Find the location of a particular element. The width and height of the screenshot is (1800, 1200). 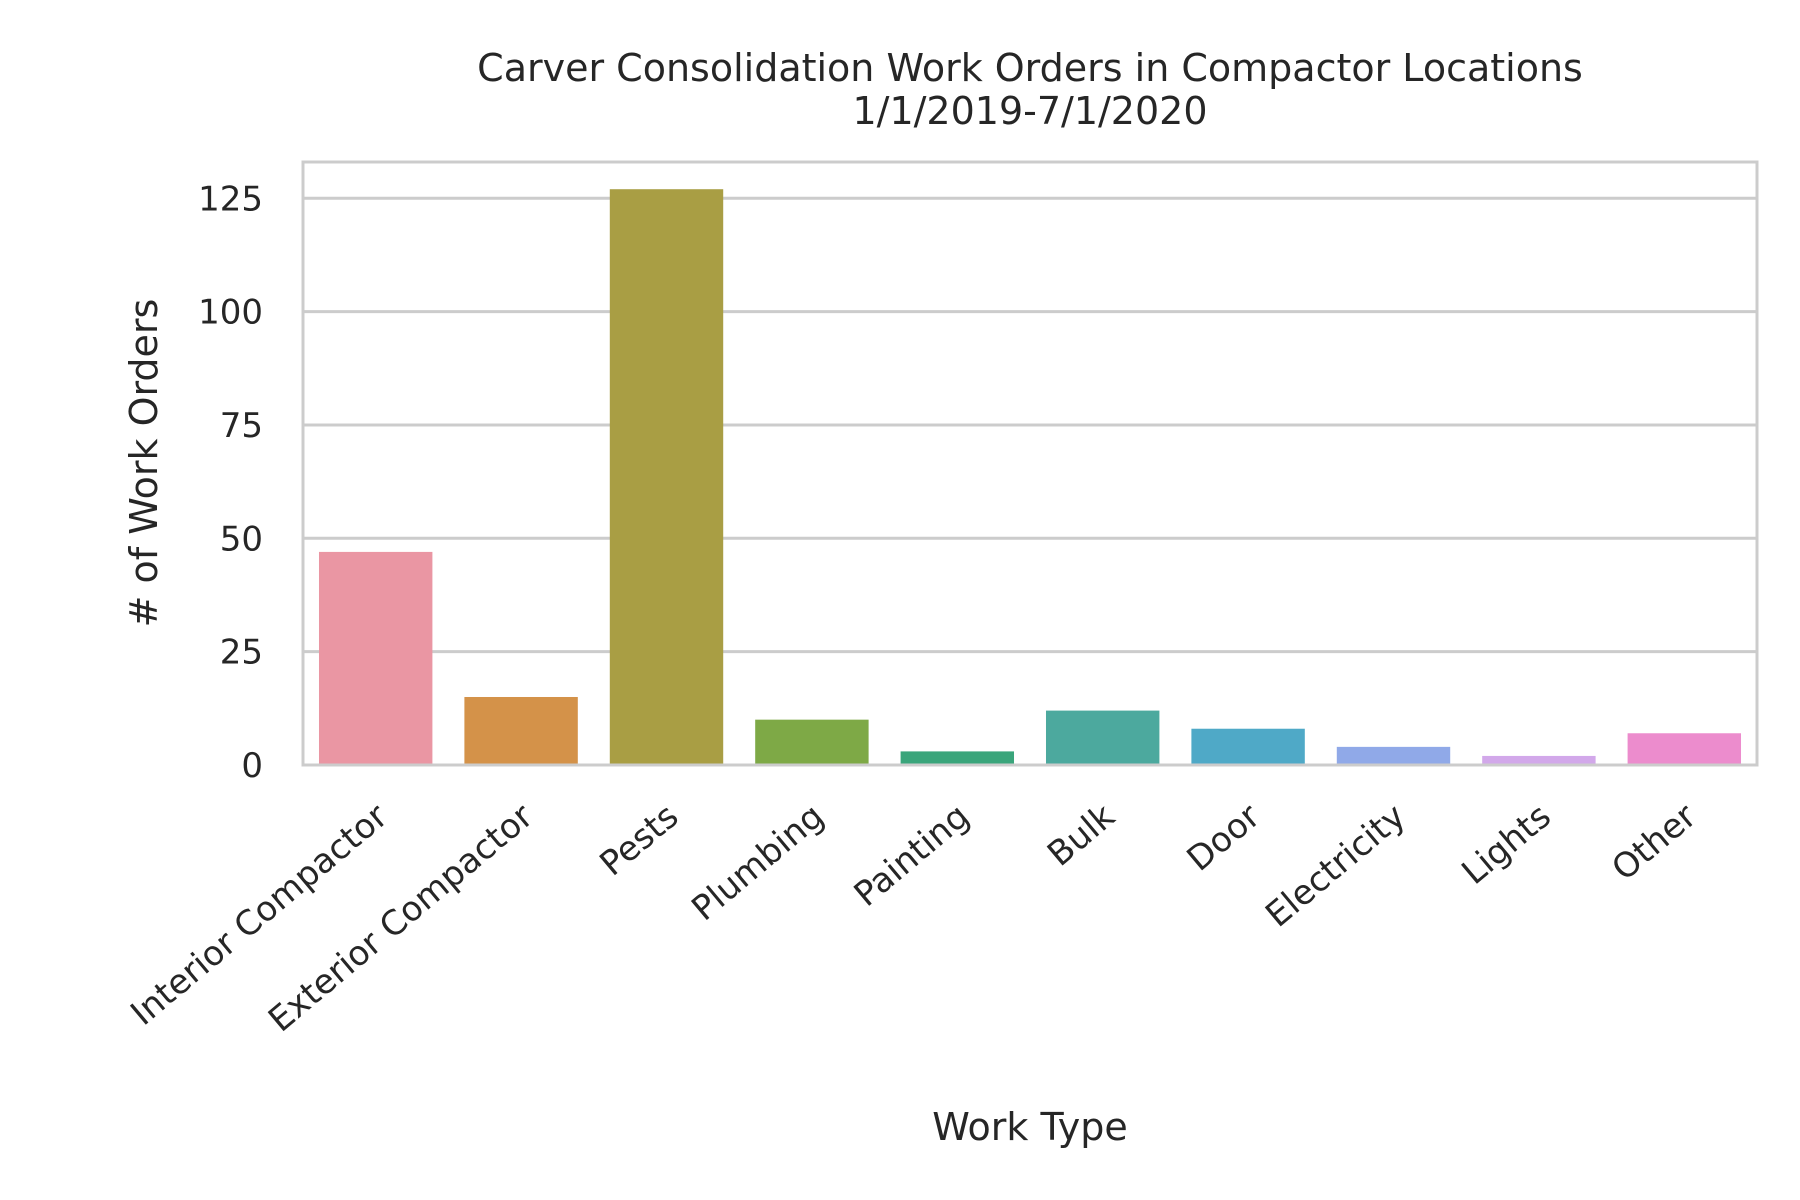

x-tick-label: Lights is located at coordinates (1506, 844).